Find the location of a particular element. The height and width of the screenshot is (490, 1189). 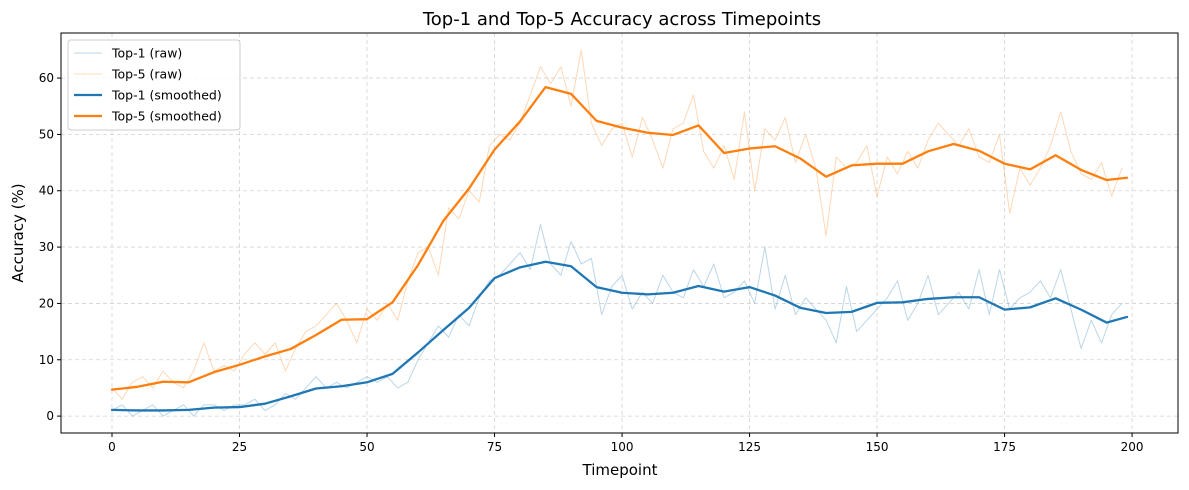

y-tick-label: 30 is located at coordinates (46, 247).